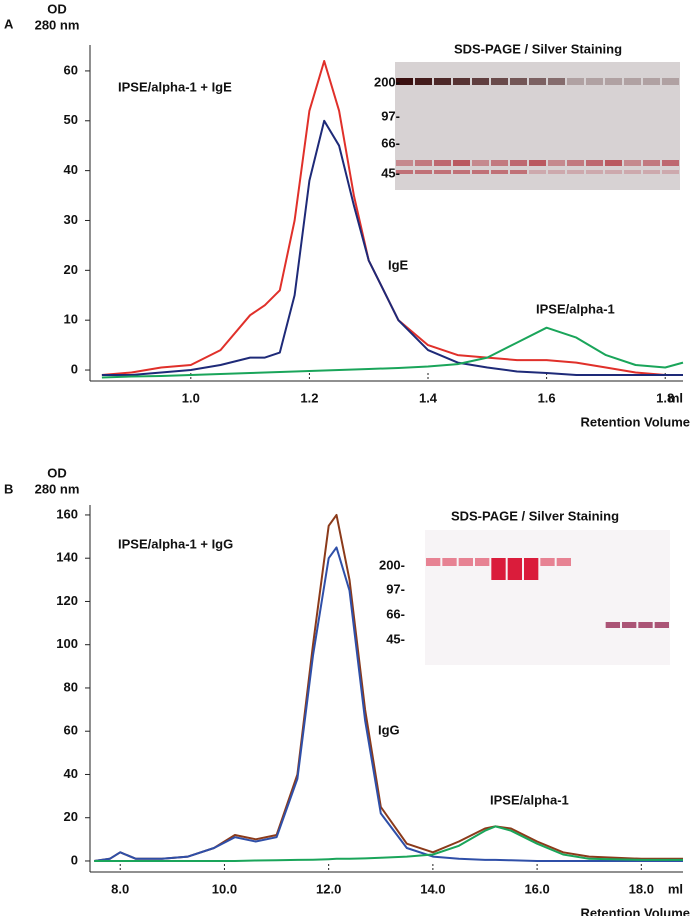  What do you see at coordinates (328, 888) in the screenshot?
I see `x-tick-label: 12.0` at bounding box center [328, 888].